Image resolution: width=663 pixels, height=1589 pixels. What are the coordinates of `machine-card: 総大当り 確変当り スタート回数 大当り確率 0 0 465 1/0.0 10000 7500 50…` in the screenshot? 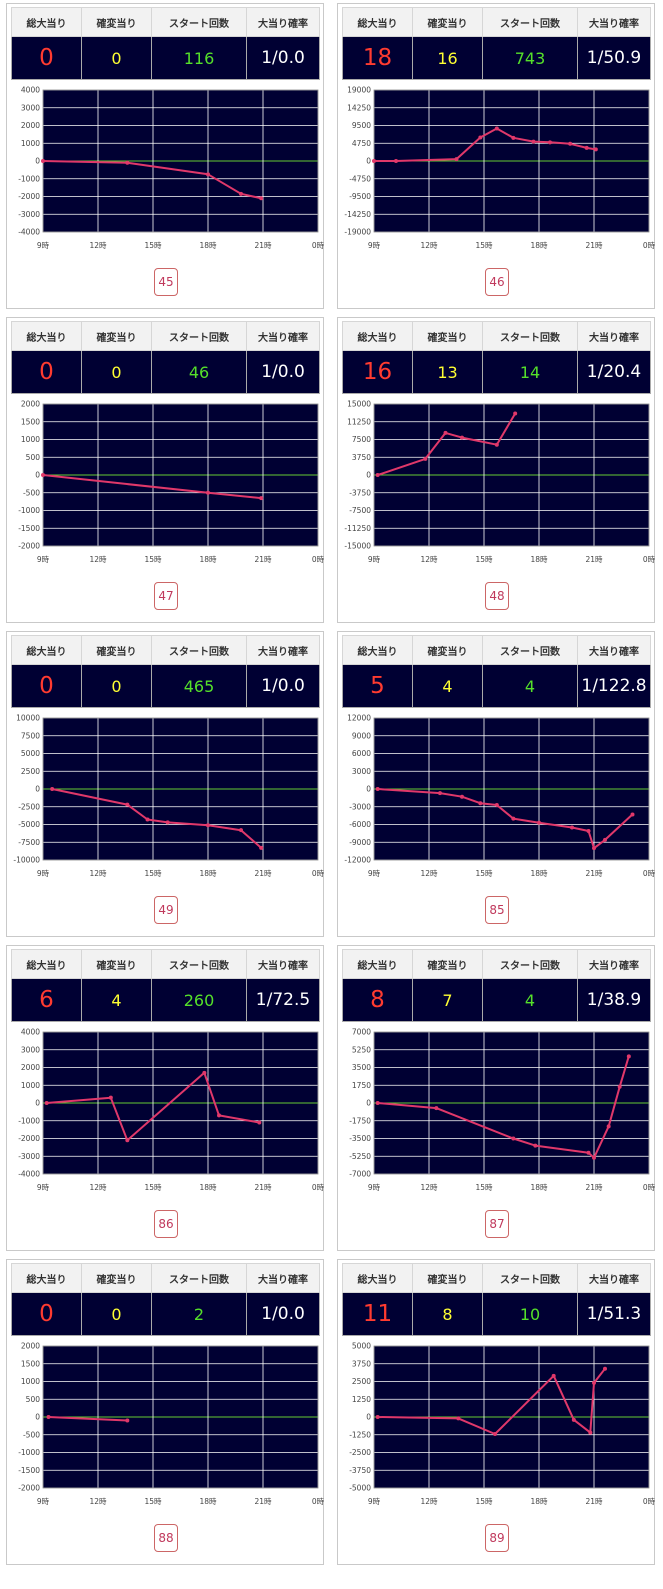 It's located at (165, 784).